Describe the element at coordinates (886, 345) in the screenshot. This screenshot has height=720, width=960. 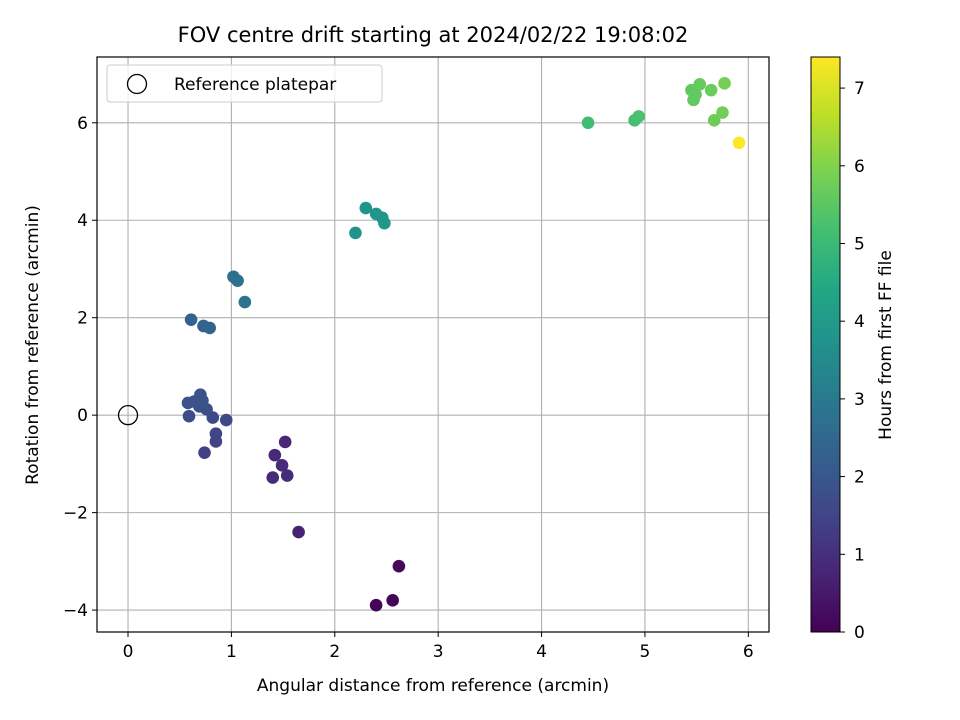
I see `colorbar-label: Hours from first FF file` at that location.